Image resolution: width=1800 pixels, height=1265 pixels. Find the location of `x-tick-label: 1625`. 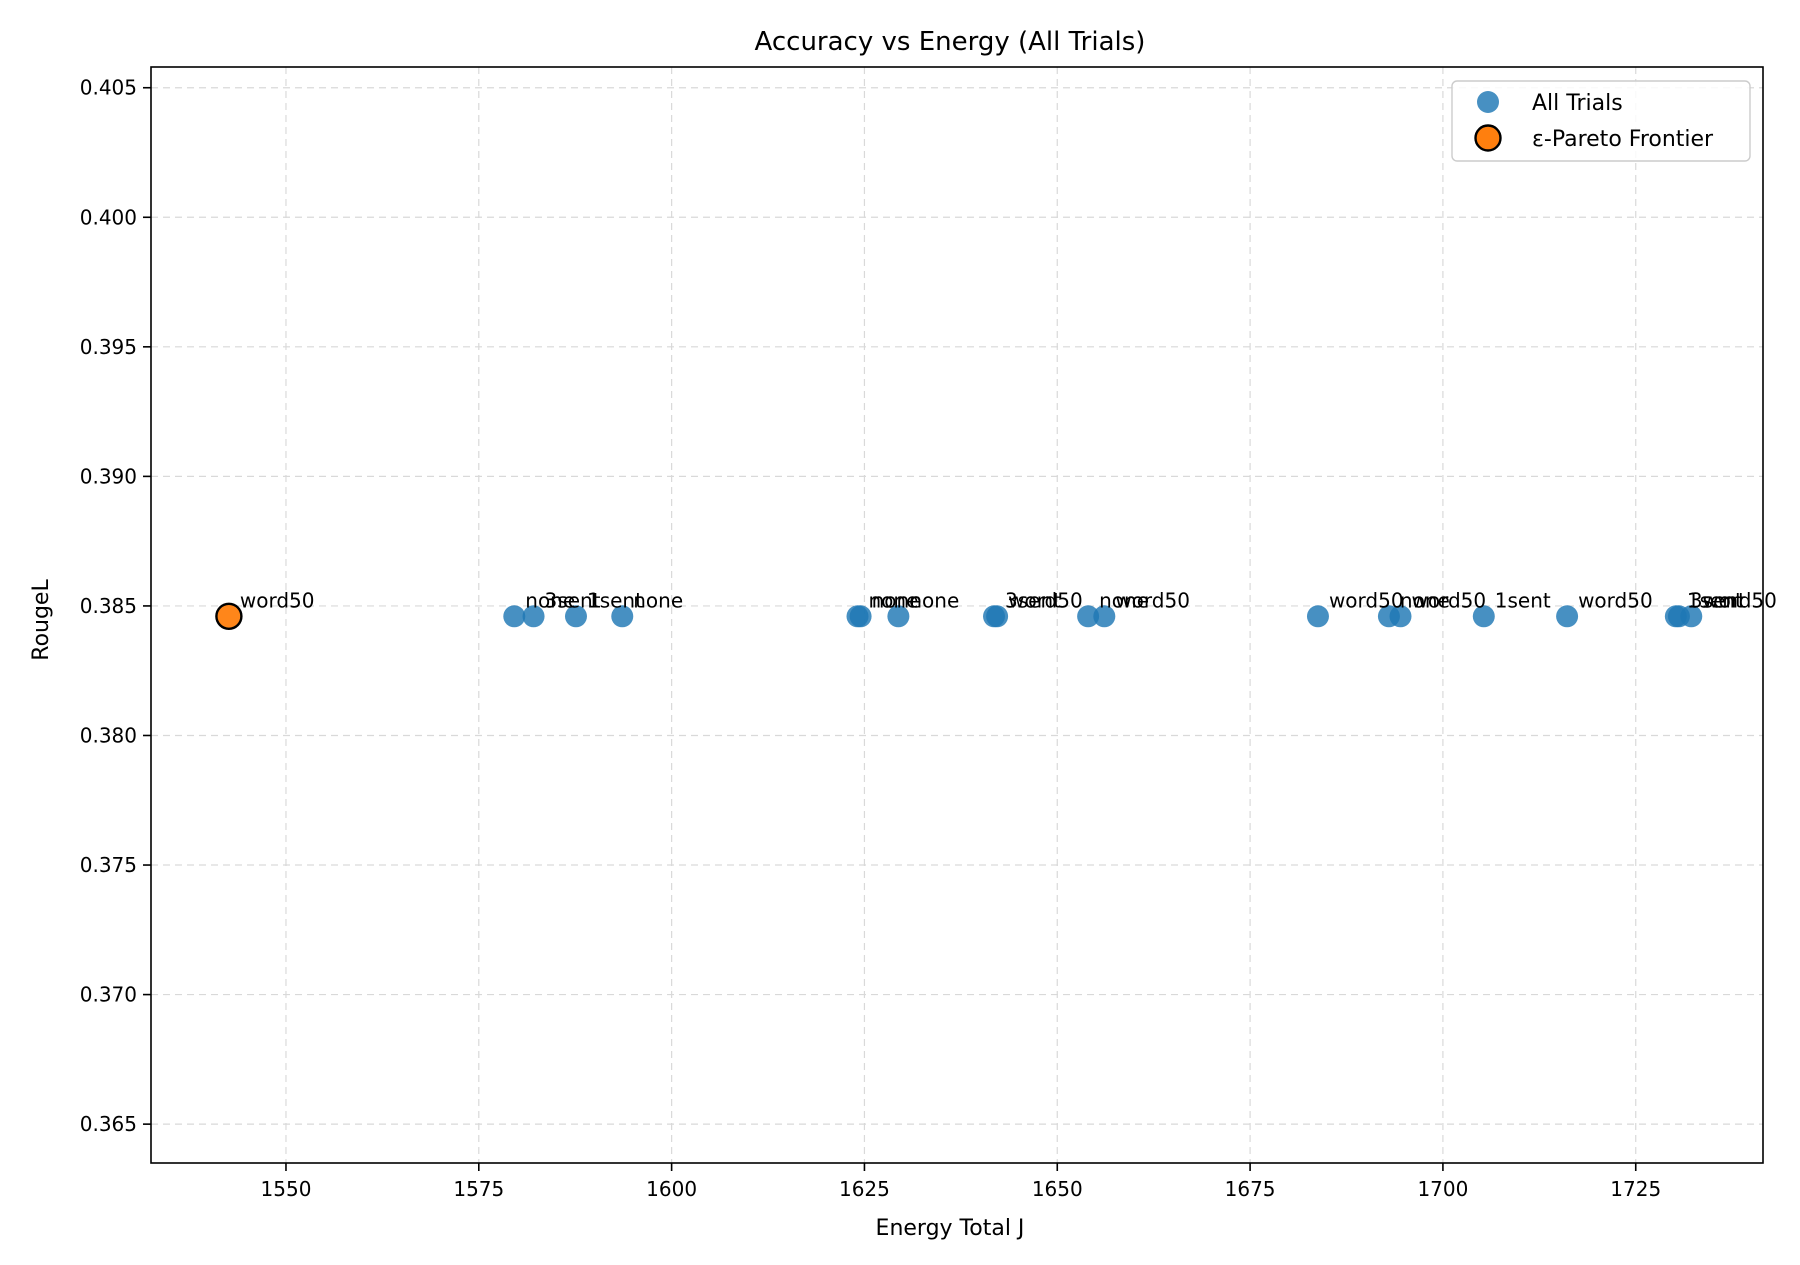

x-tick-label: 1625 is located at coordinates (864, 1189).